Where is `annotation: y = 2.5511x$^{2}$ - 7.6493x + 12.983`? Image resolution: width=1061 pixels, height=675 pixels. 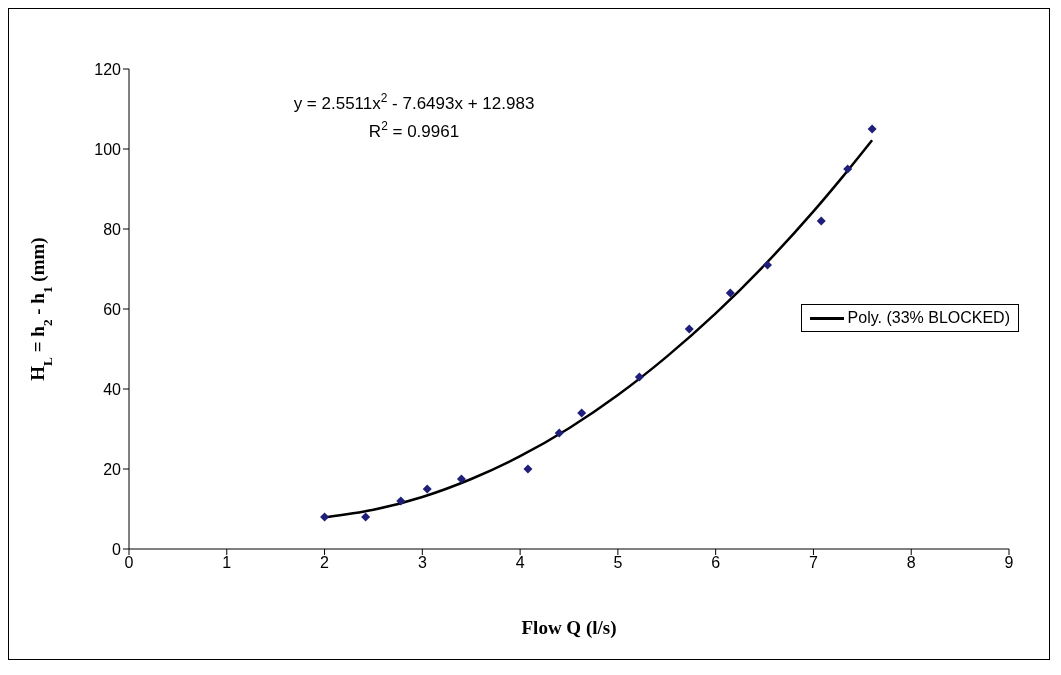
annotation: y = 2.5511x$^{2}$ - 7.6493x + 12.983 is located at coordinates (414, 102).